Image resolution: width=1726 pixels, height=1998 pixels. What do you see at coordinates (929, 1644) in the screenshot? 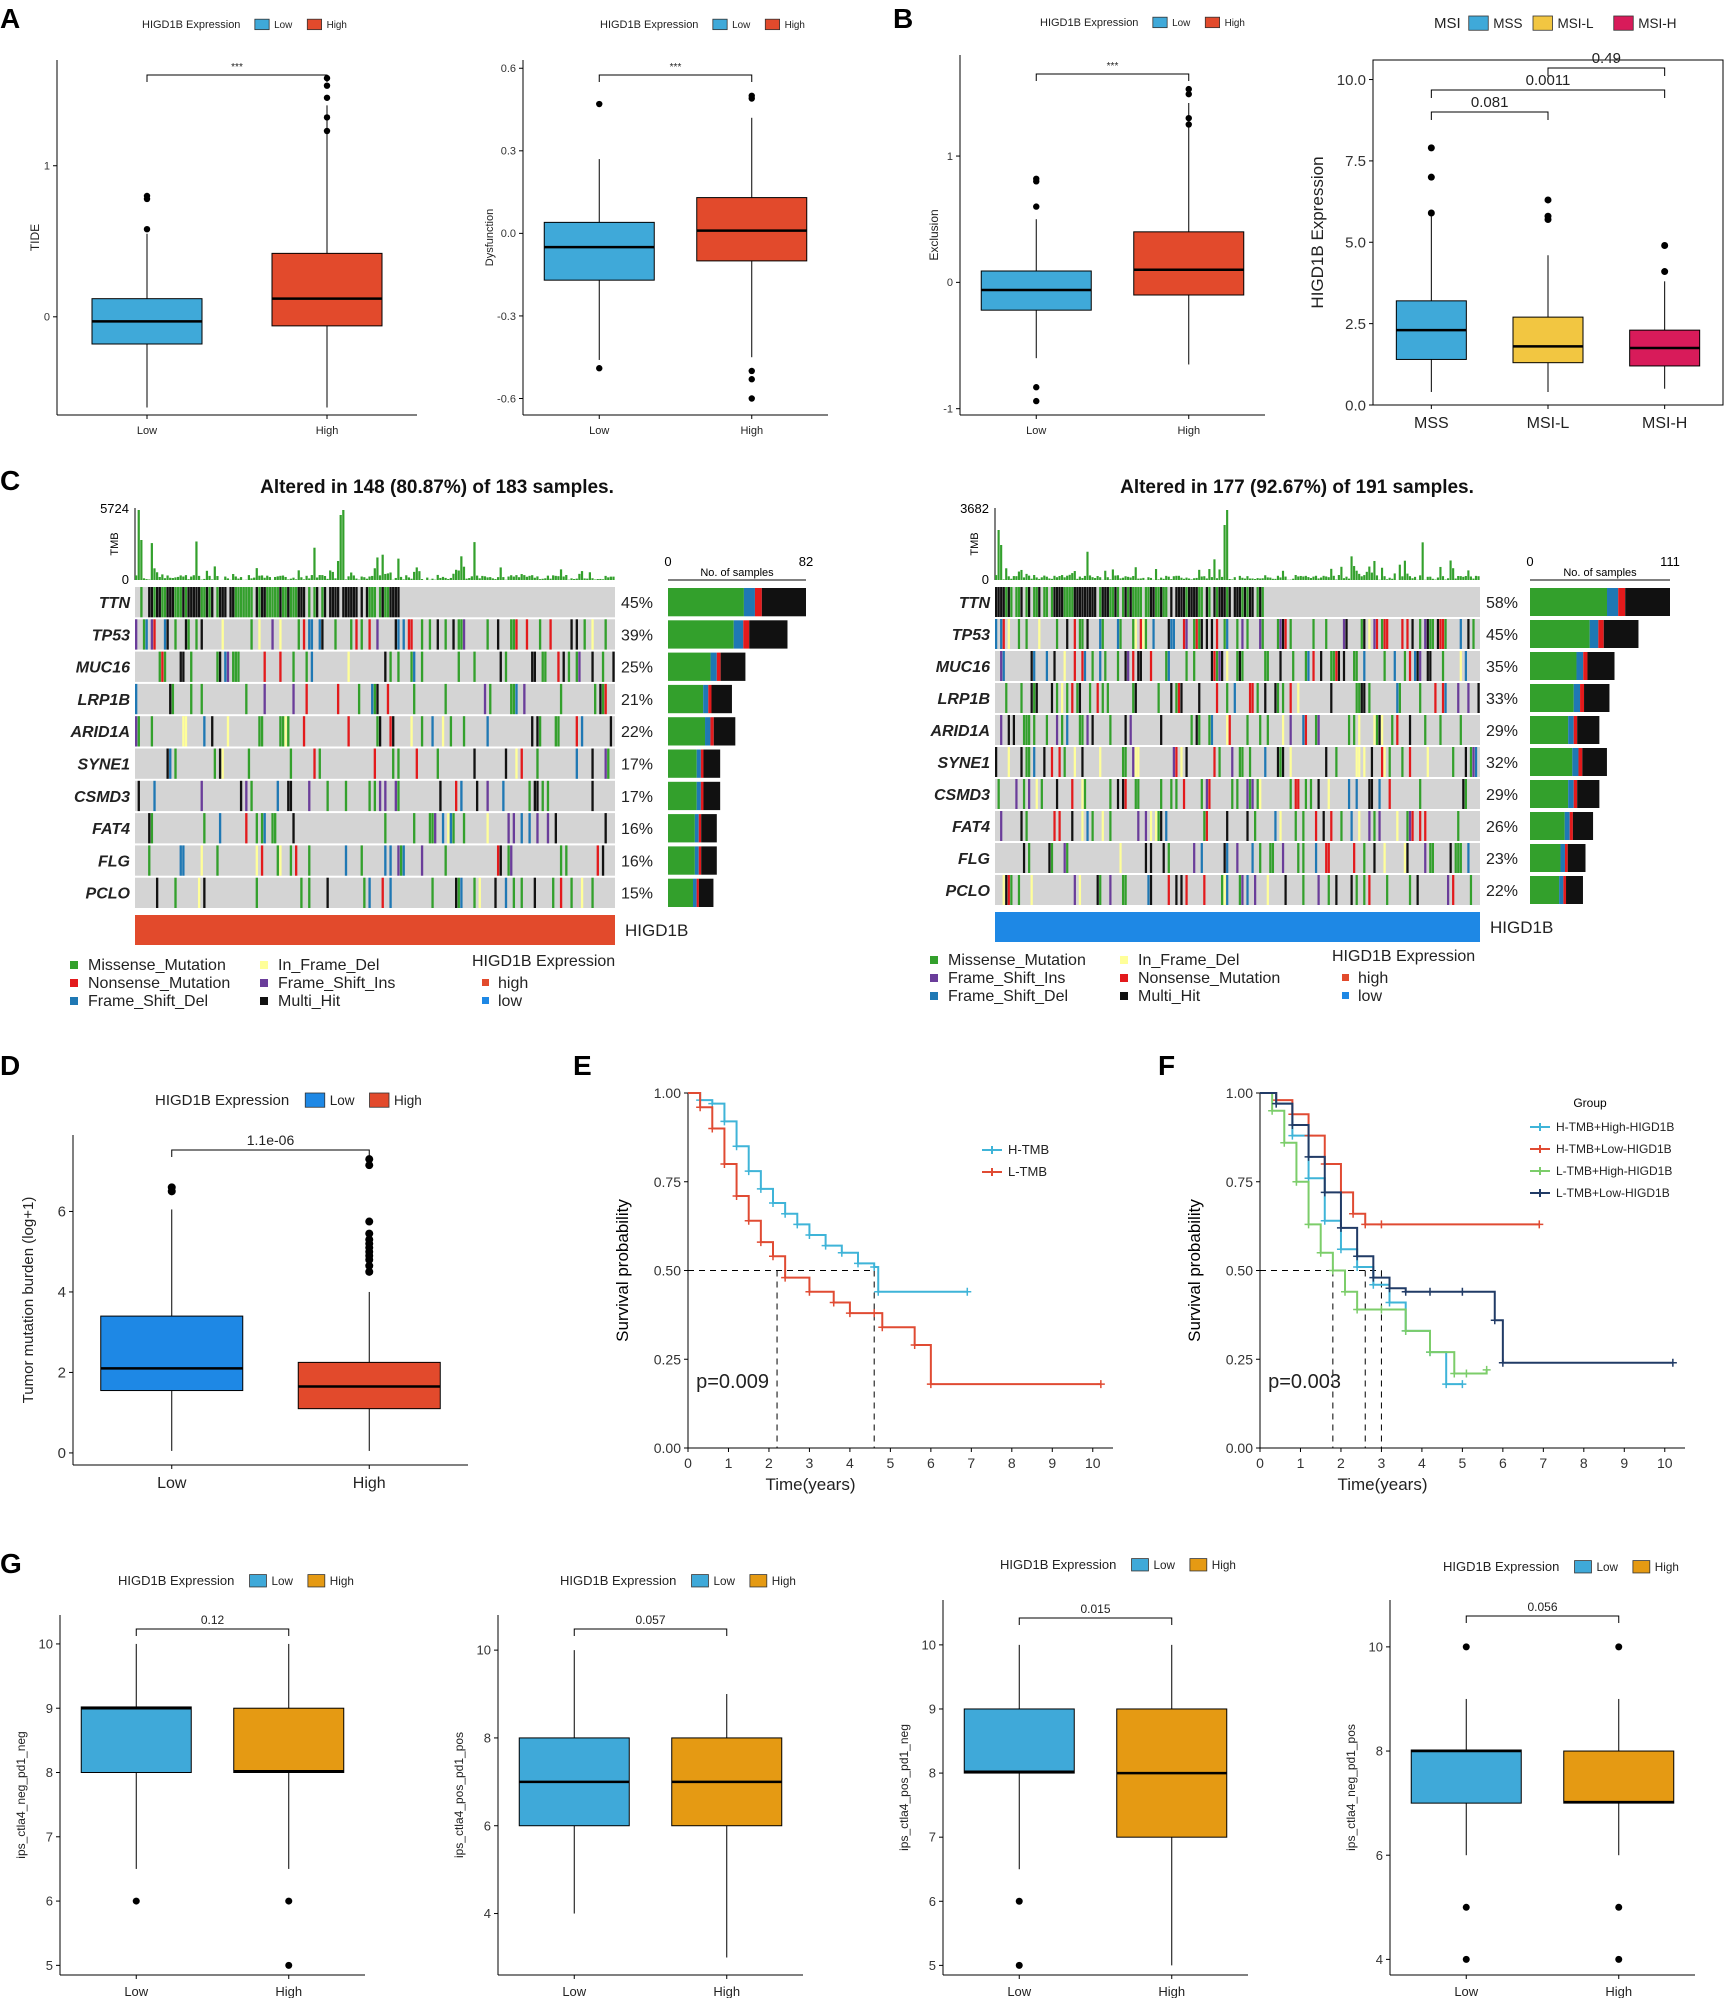
I see `y-tick-label: 10` at bounding box center [929, 1644].